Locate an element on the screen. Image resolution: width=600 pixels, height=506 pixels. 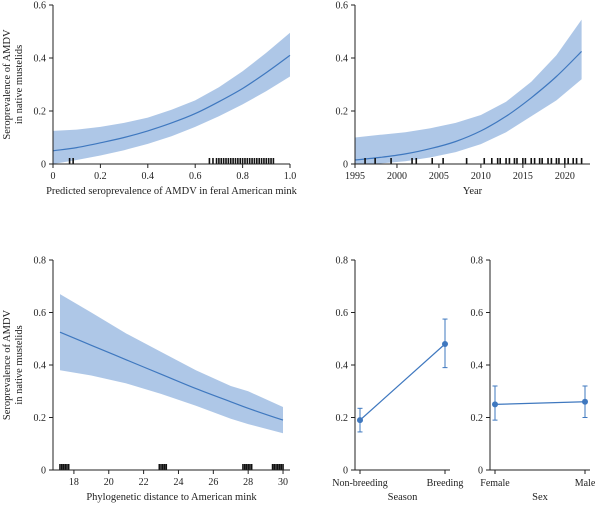
x-tick-label: 0.6 is located at coordinates (195, 176).